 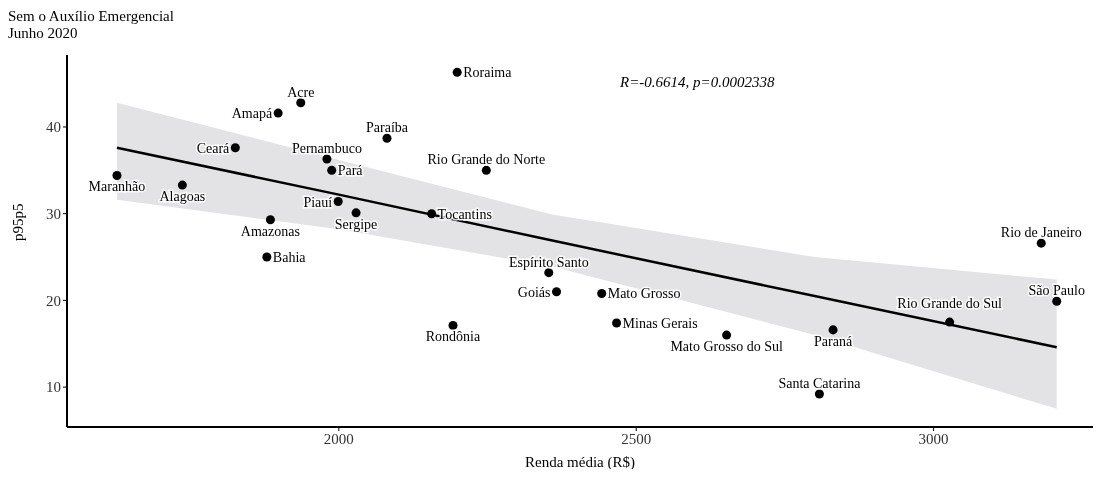 I want to click on annotation: Minas Gerais, so click(x=660, y=323).